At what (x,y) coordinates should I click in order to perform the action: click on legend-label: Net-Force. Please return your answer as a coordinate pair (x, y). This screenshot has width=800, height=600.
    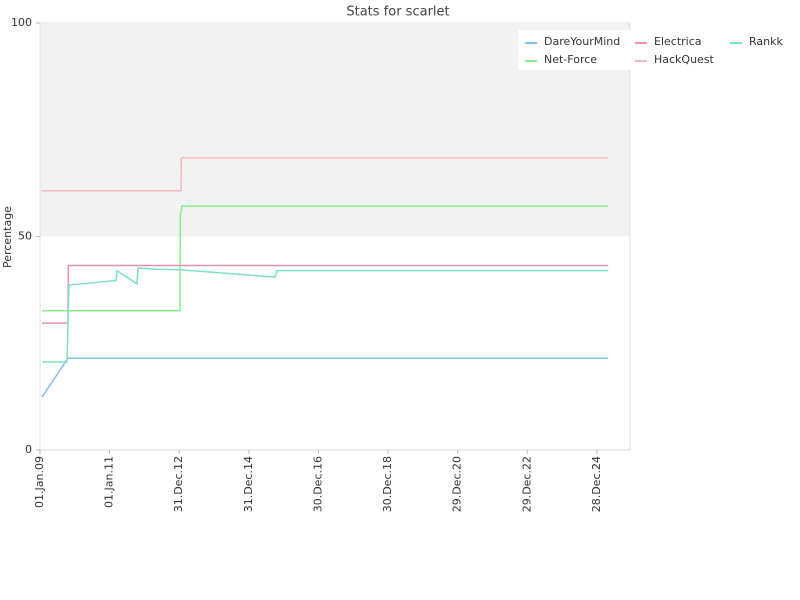
    Looking at the image, I should click on (570, 59).